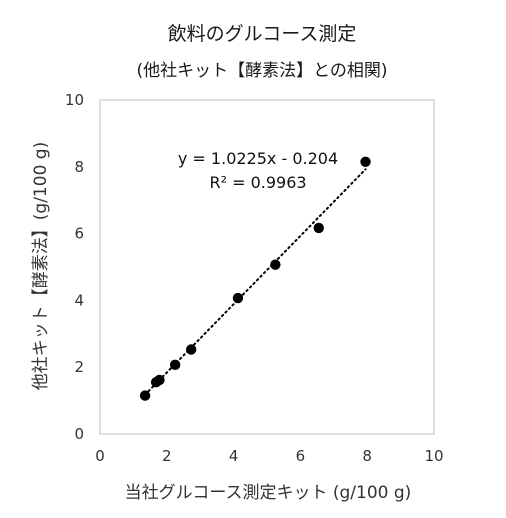  What do you see at coordinates (79, 167) in the screenshot?
I see `y-tick-label: 8` at bounding box center [79, 167].